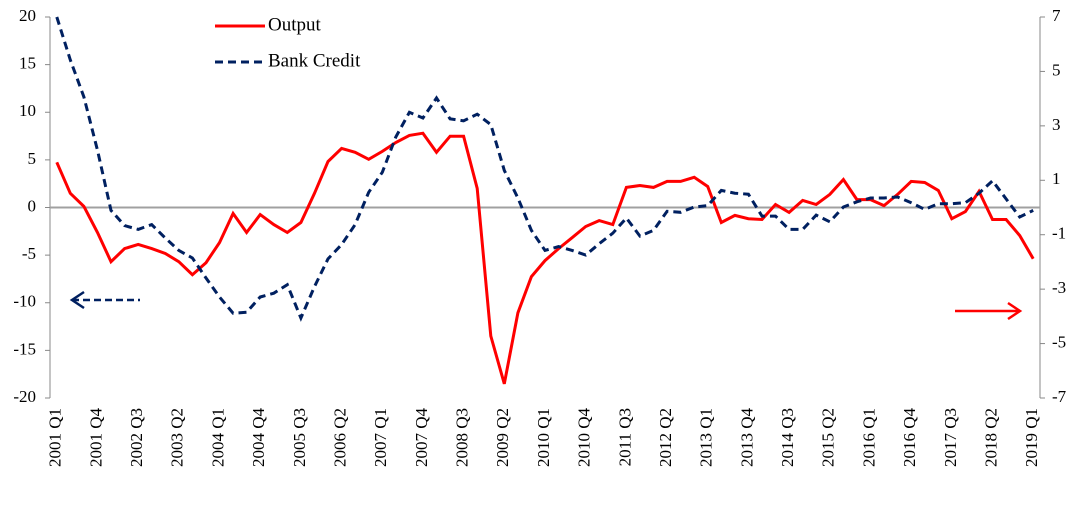  What do you see at coordinates (77, 300) in the screenshot?
I see `left-arrow-head` at bounding box center [77, 300].